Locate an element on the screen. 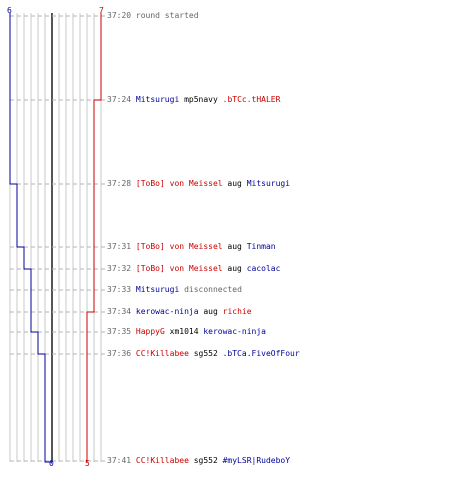 The image size is (450, 500). event-timestamp: 37:28 is located at coordinates (121, 183).